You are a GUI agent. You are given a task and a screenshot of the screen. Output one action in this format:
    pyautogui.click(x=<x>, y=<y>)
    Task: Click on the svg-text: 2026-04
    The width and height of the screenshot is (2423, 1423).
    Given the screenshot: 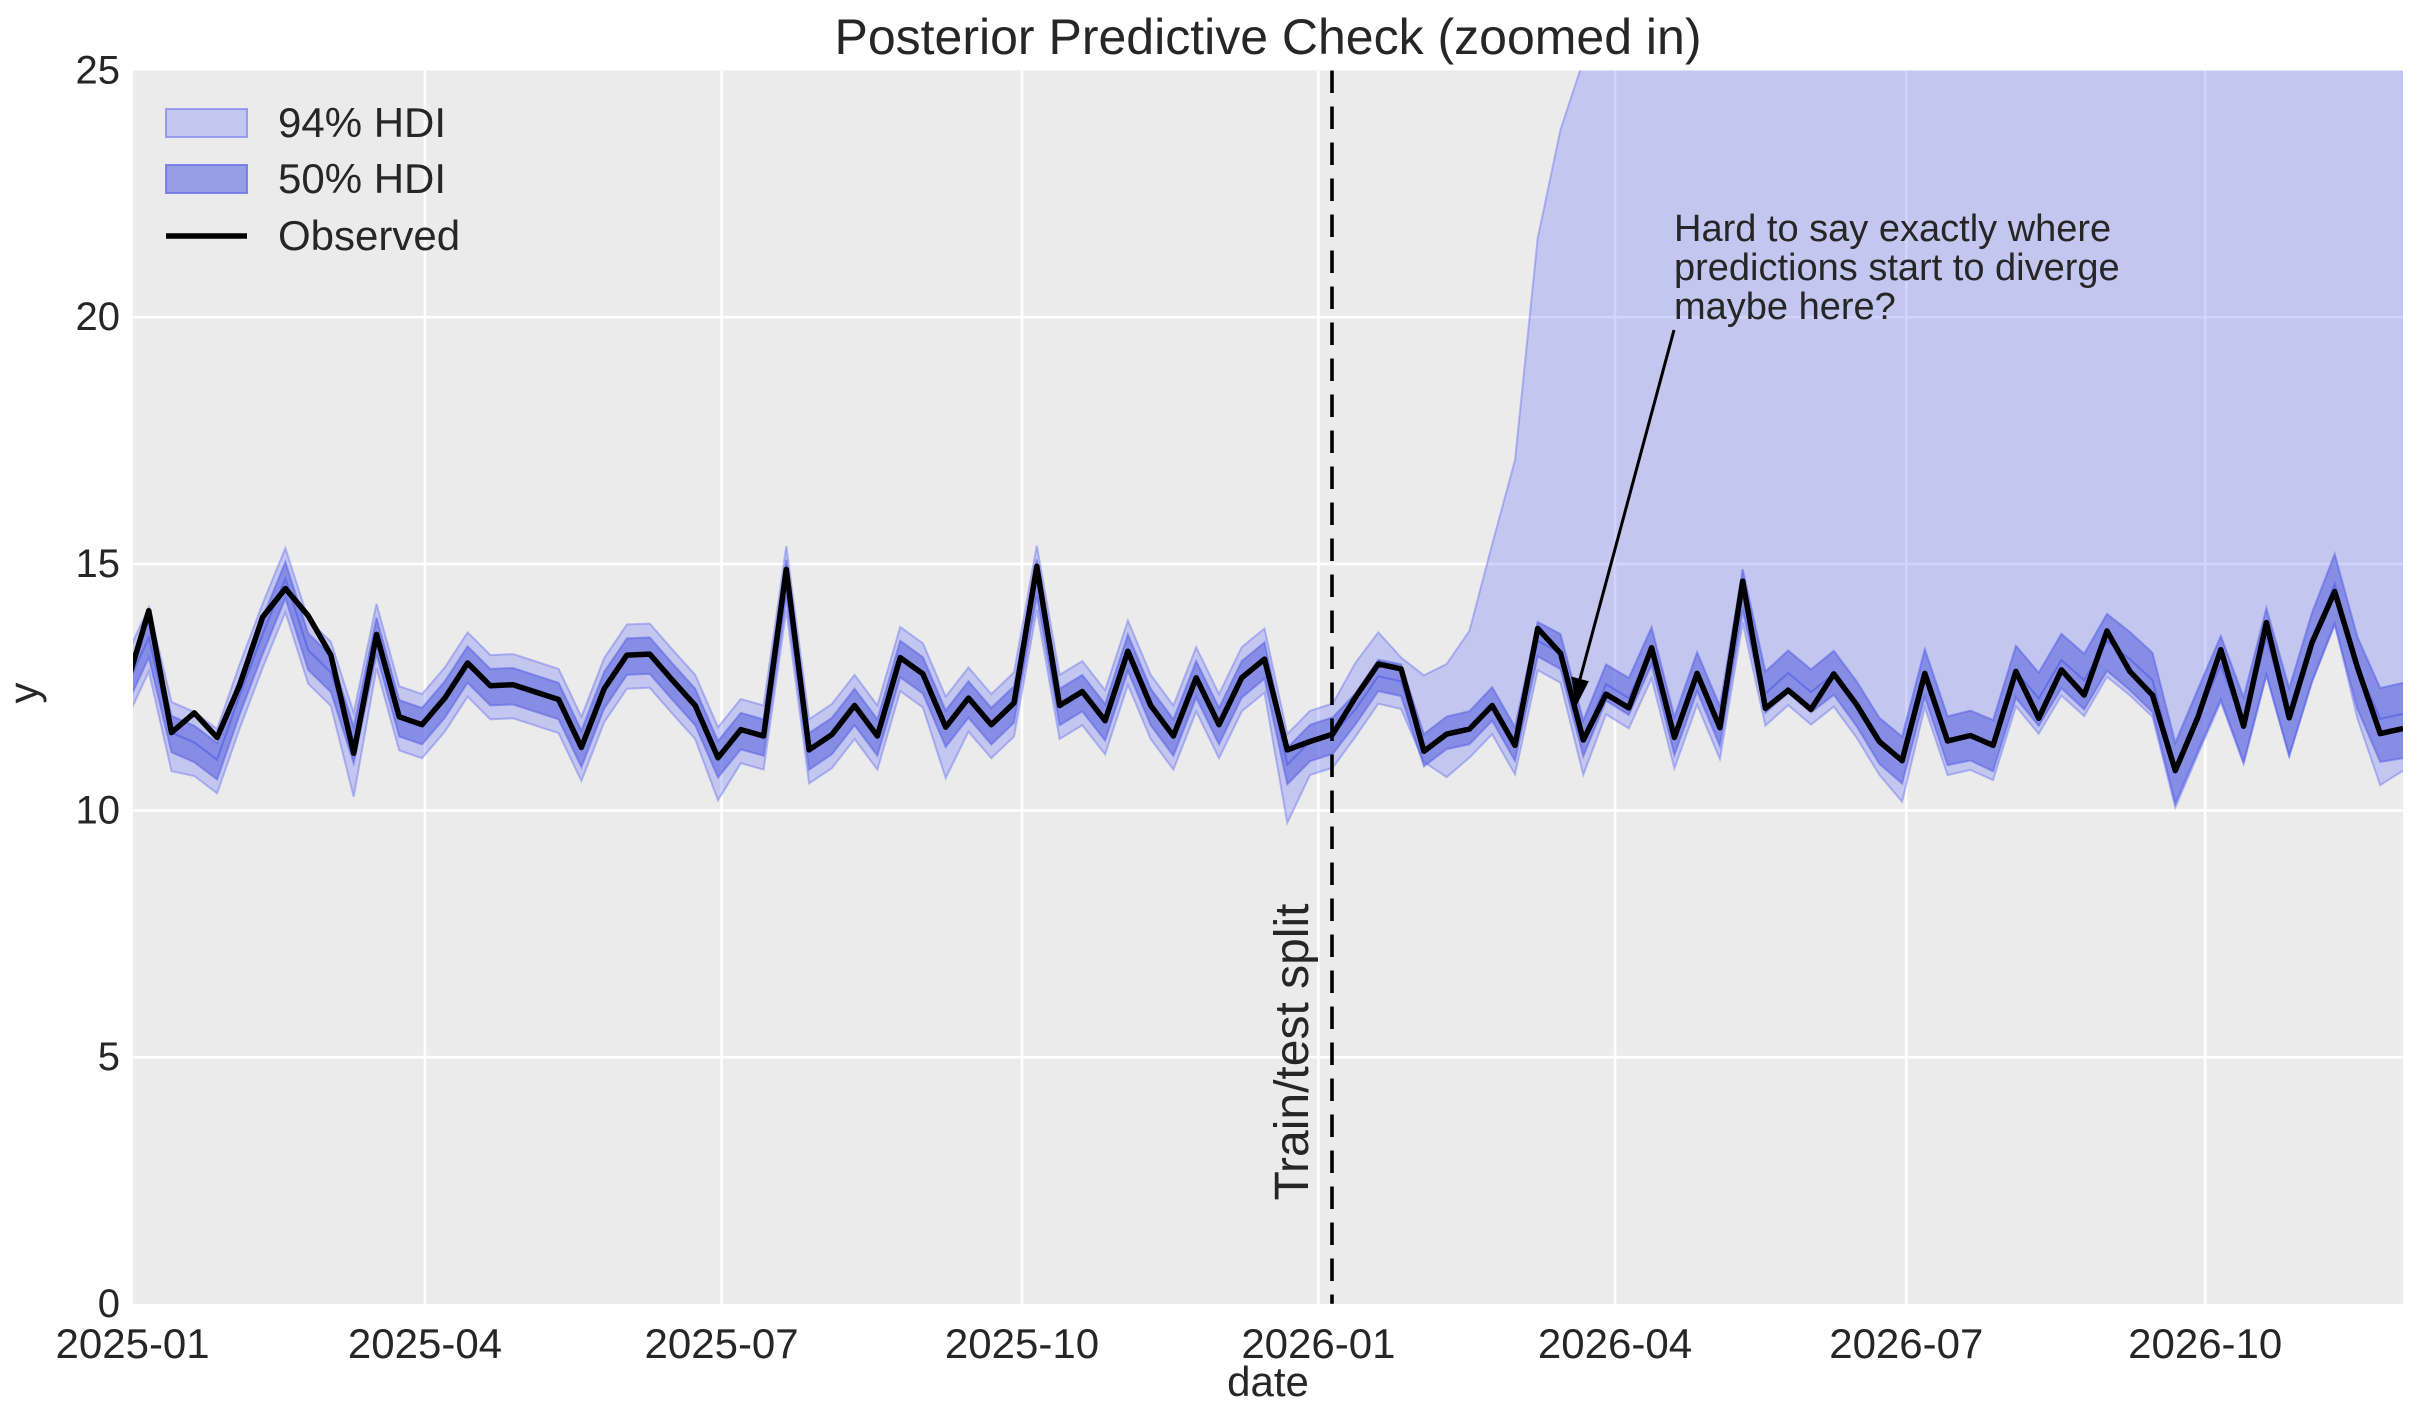 What is the action you would take?
    pyautogui.click(x=1615, y=1343)
    